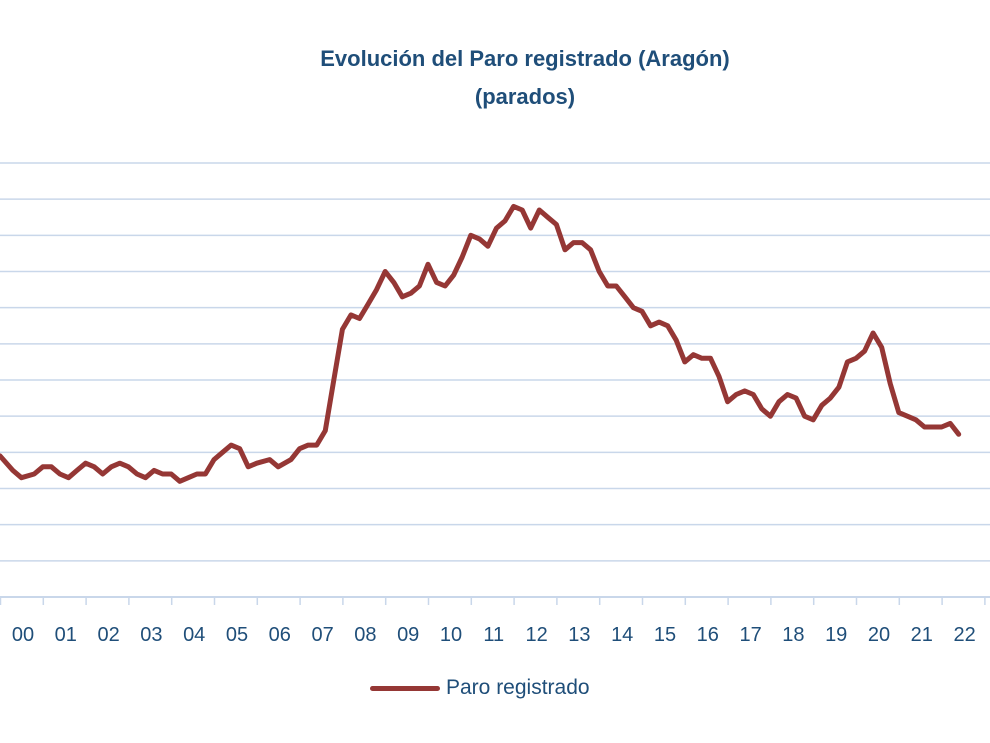  Describe the element at coordinates (493, 635) in the screenshot. I see `x-tick-label: 11` at that location.